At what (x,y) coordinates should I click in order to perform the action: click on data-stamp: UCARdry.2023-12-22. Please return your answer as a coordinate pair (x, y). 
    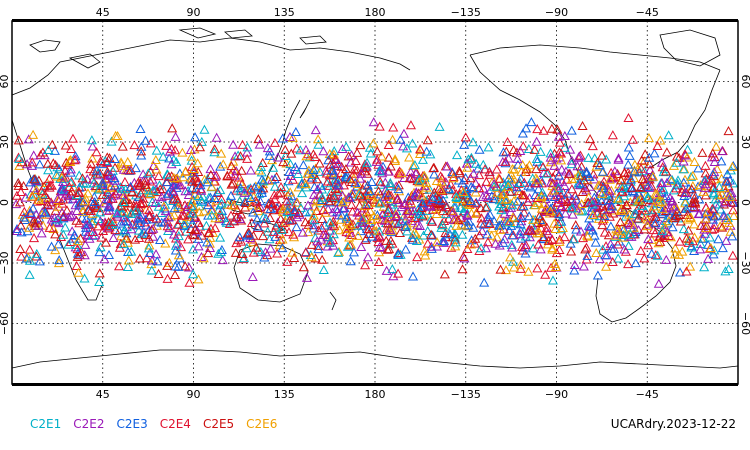
    Looking at the image, I should click on (673, 424).